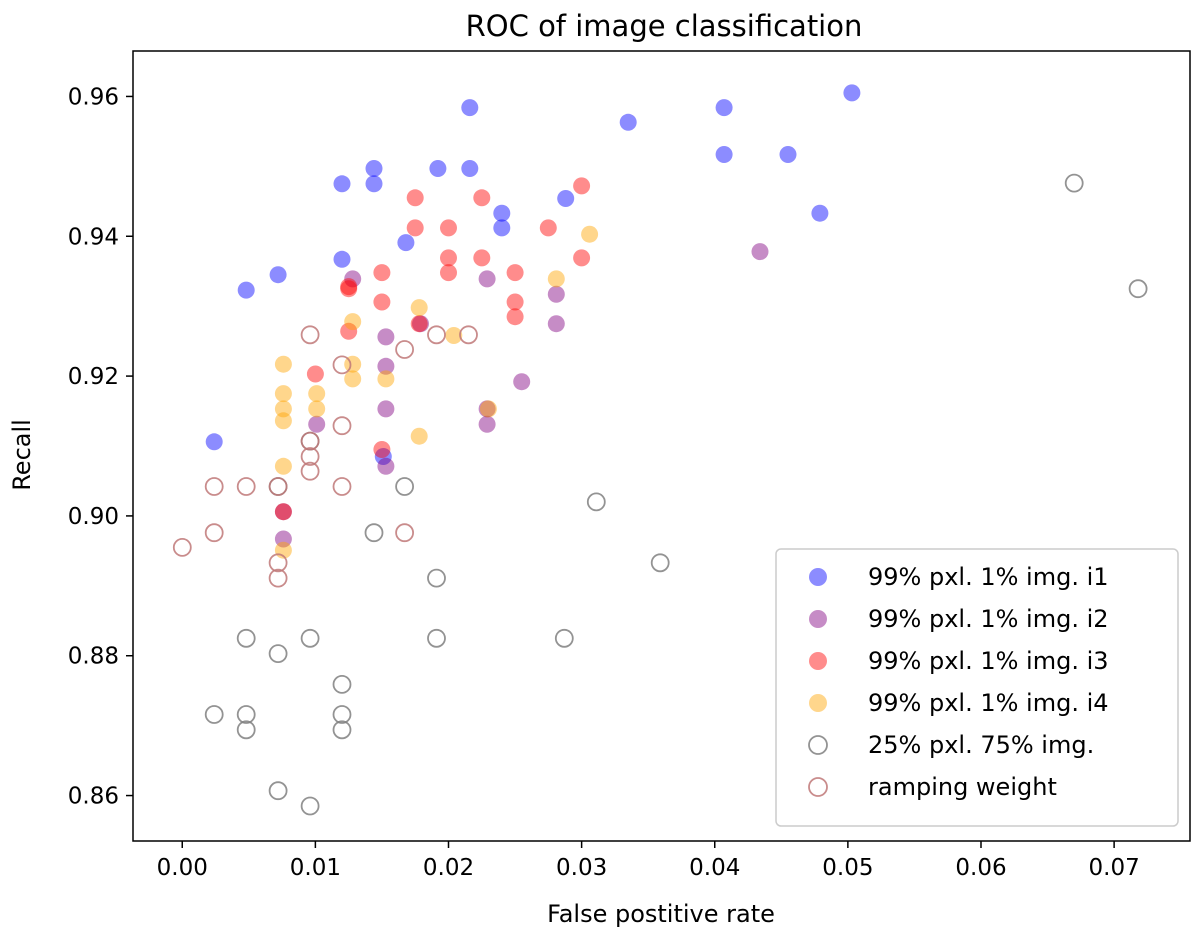 The width and height of the screenshot is (1200, 941). What do you see at coordinates (325, 456) in the screenshot?
I see `series-ramping-weight` at bounding box center [325, 456].